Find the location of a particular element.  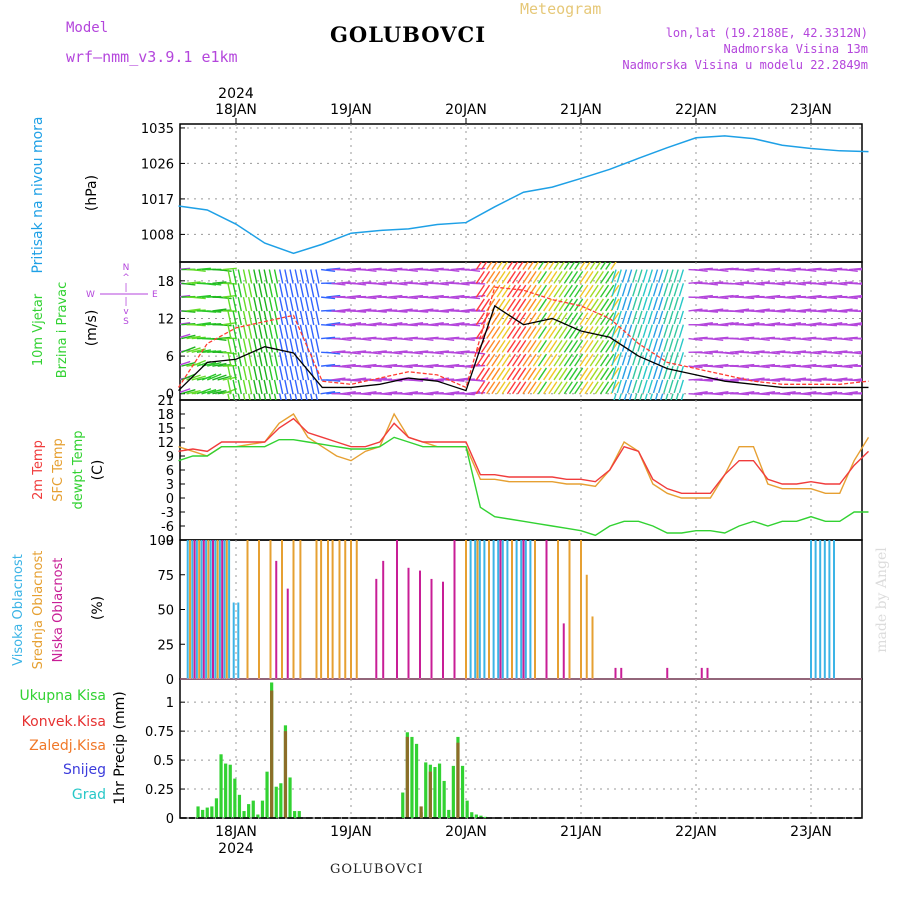

model-name: wrf—nmm_v3.9.1 e1km is located at coordinates (152, 57).